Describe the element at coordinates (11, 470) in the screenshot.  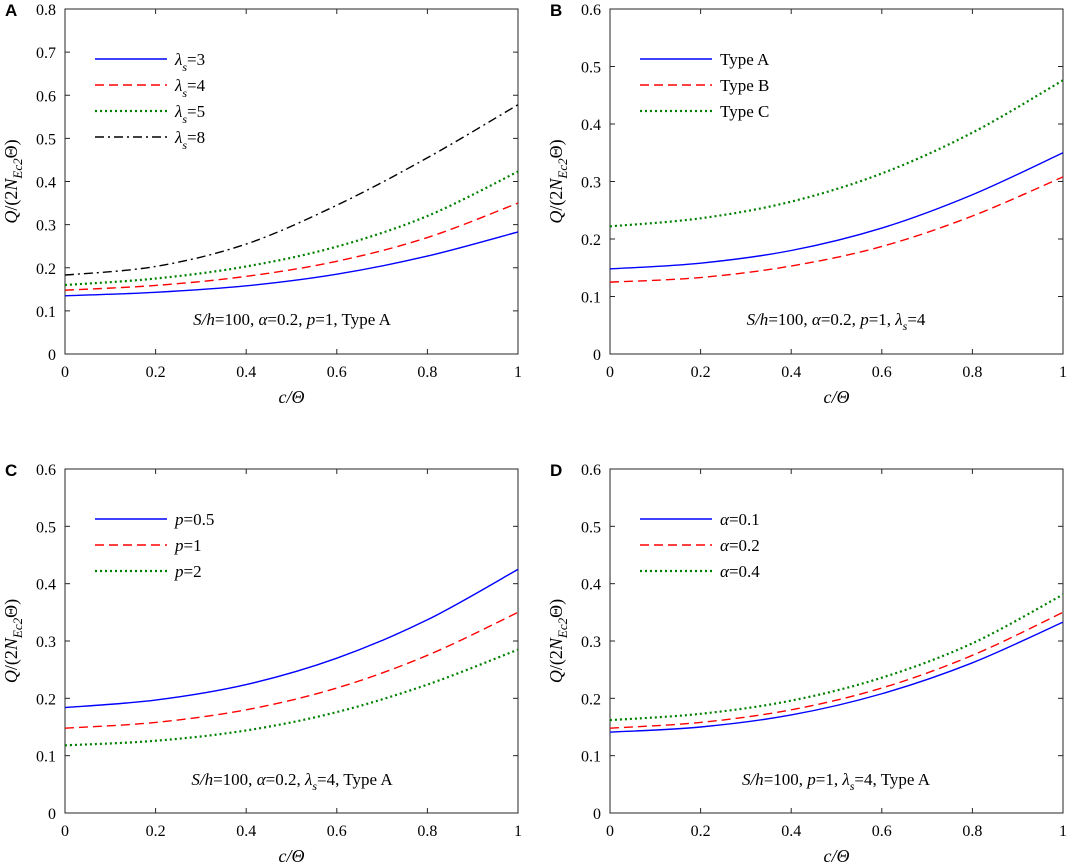
I see `panel-label: C` at that location.